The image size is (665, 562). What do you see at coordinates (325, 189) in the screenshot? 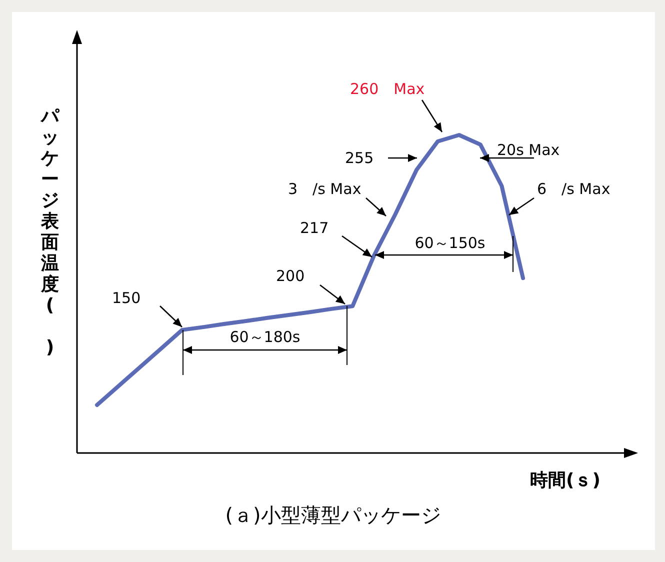
I see `annotation: 3 /s Max` at bounding box center [325, 189].